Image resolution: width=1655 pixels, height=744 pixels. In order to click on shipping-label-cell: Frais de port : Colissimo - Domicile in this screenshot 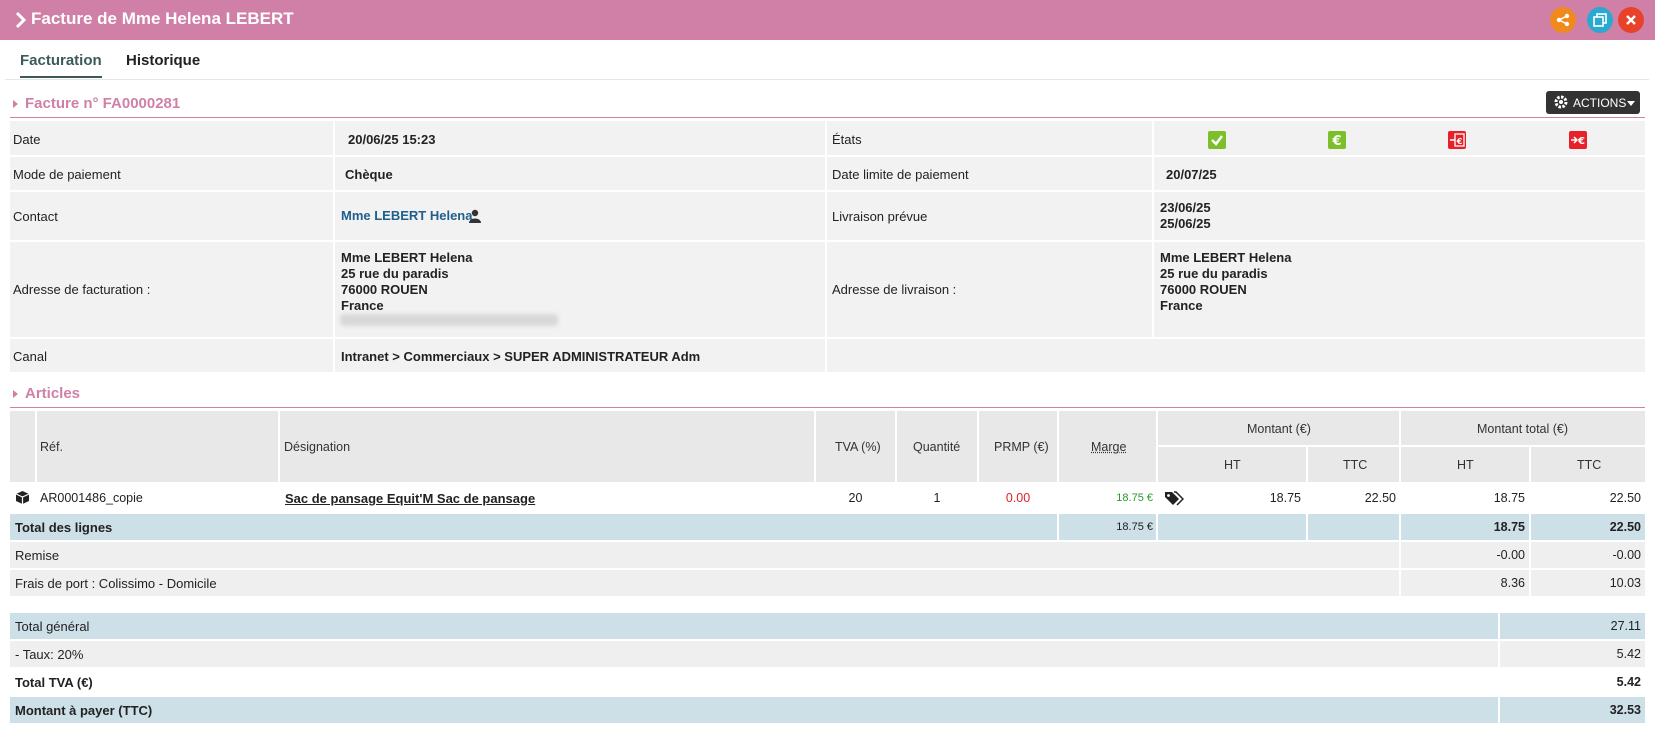, I will do `click(704, 583)`.